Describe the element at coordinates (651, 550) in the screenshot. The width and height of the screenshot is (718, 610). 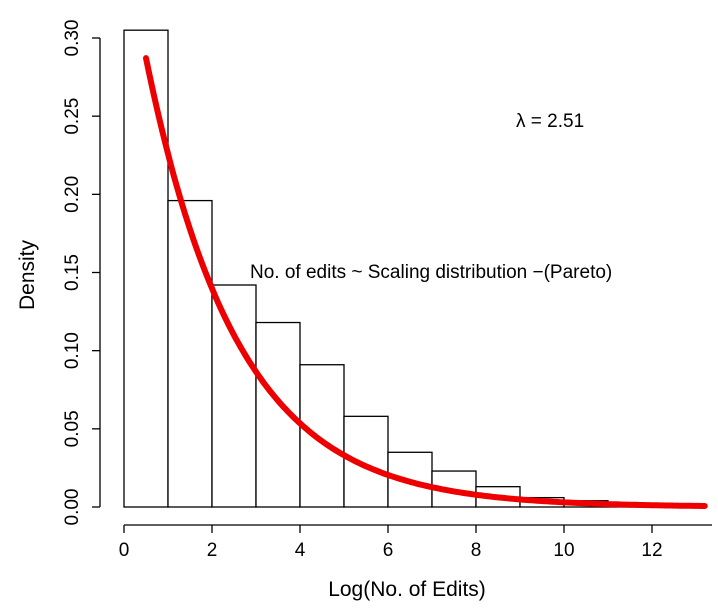
I see `x-tick-label: 12` at that location.